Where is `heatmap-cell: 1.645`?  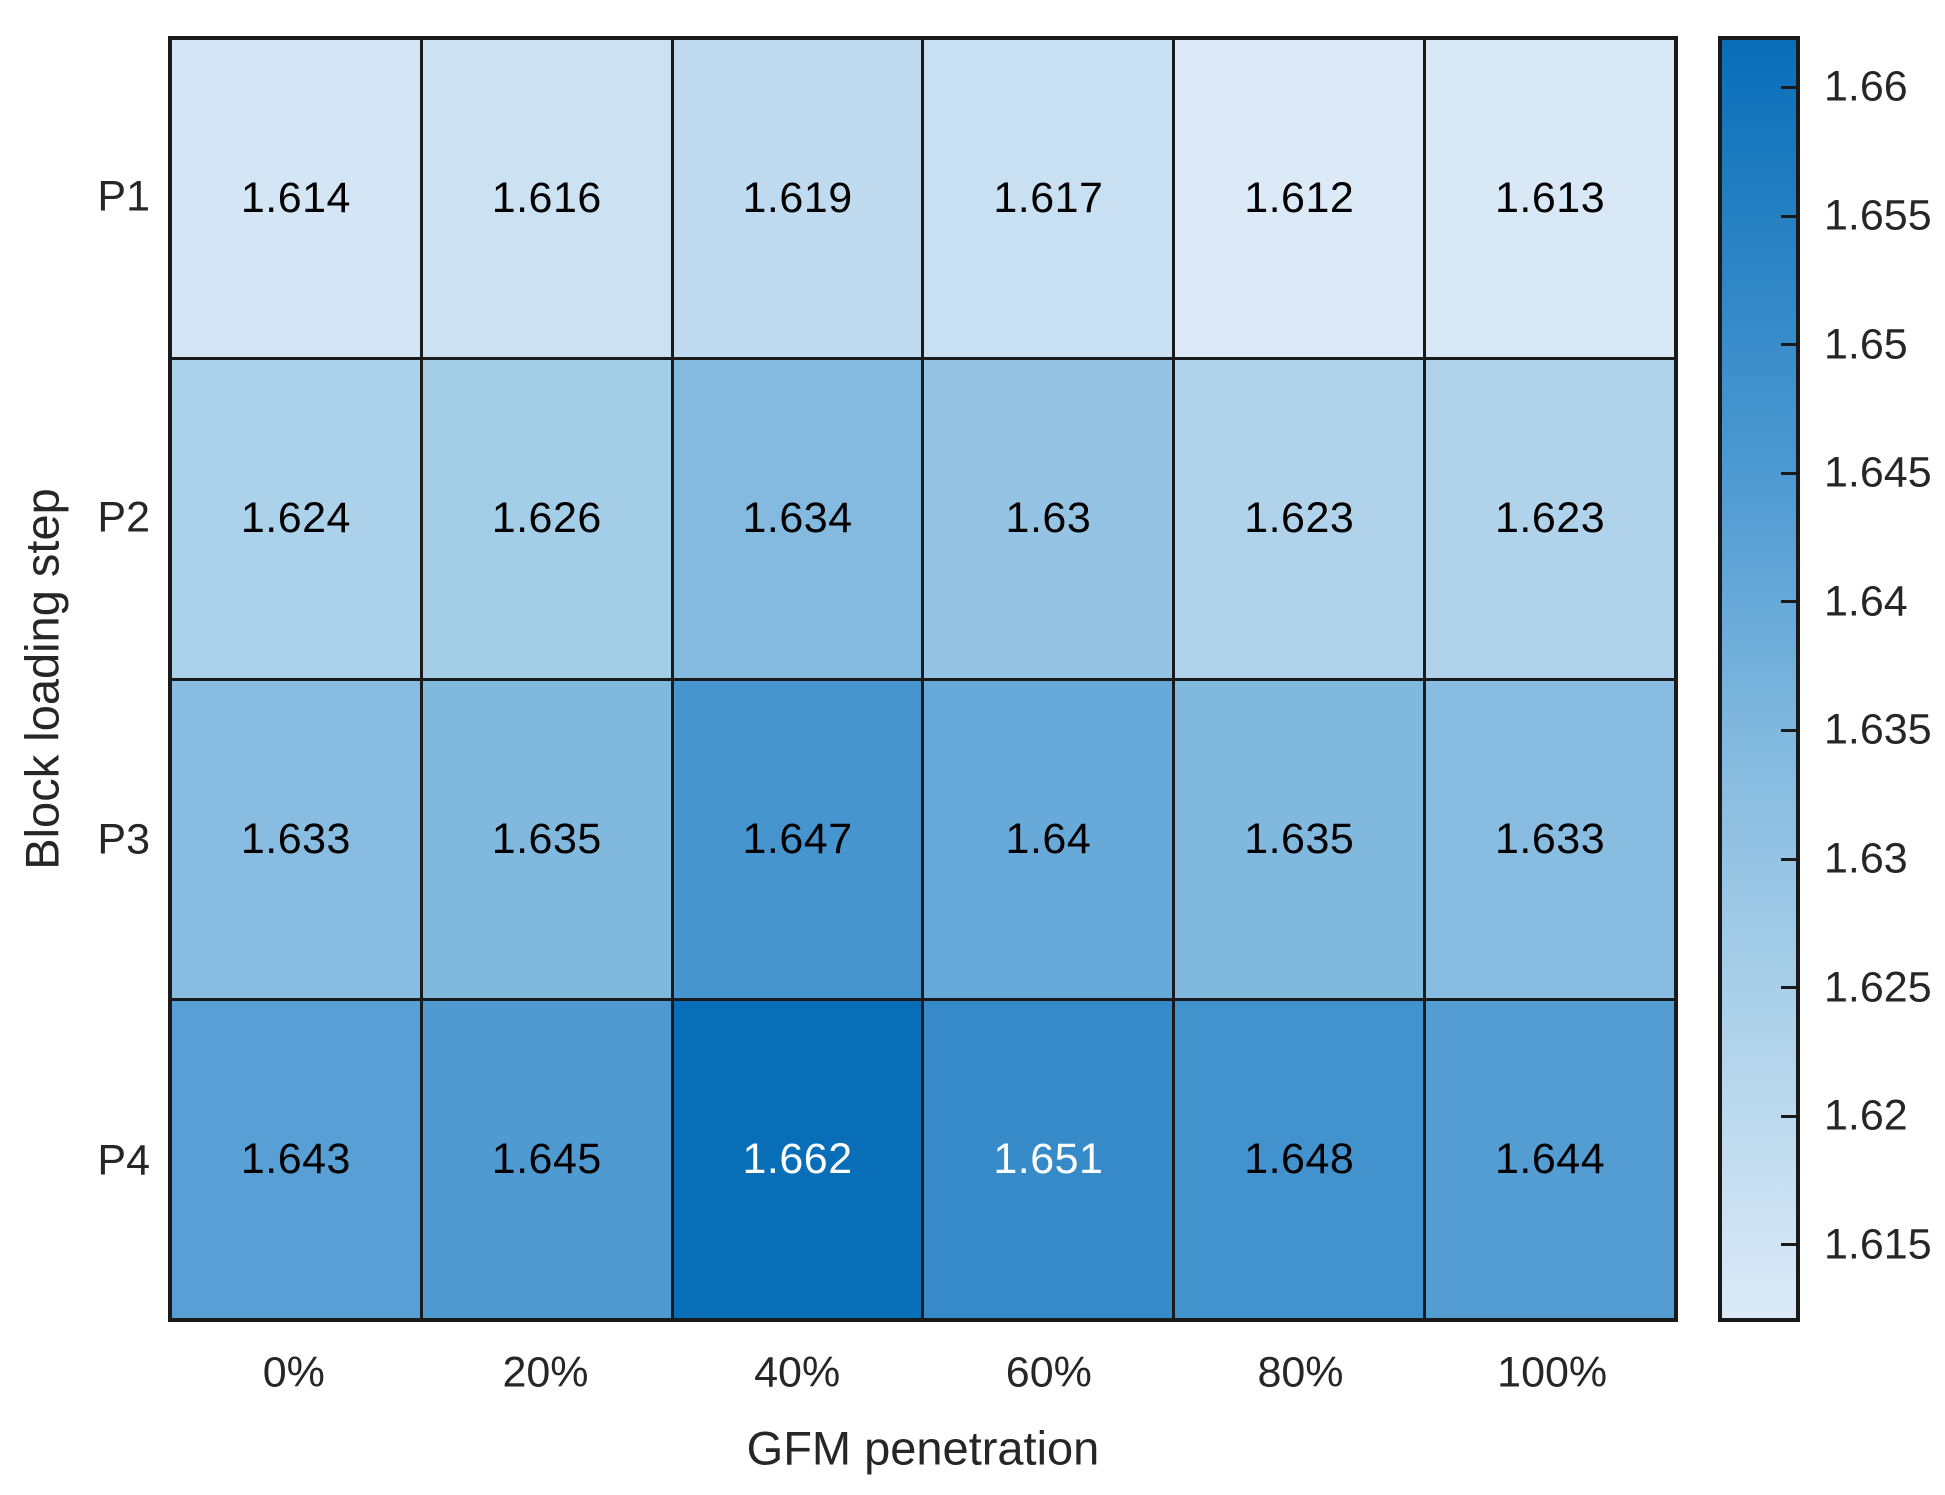 heatmap-cell: 1.645 is located at coordinates (546, 1159).